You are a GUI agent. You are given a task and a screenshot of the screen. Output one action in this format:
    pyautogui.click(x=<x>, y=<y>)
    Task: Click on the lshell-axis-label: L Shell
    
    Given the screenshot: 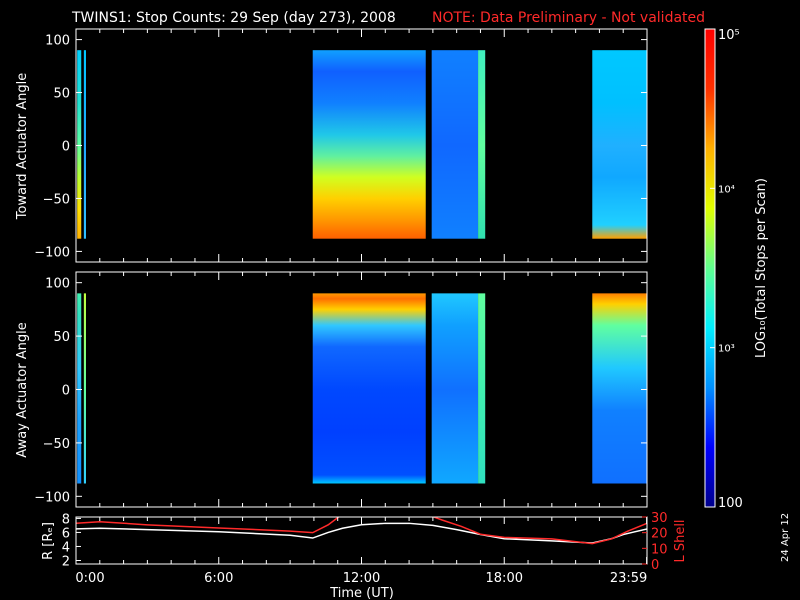 What is the action you would take?
    pyautogui.click(x=680, y=540)
    